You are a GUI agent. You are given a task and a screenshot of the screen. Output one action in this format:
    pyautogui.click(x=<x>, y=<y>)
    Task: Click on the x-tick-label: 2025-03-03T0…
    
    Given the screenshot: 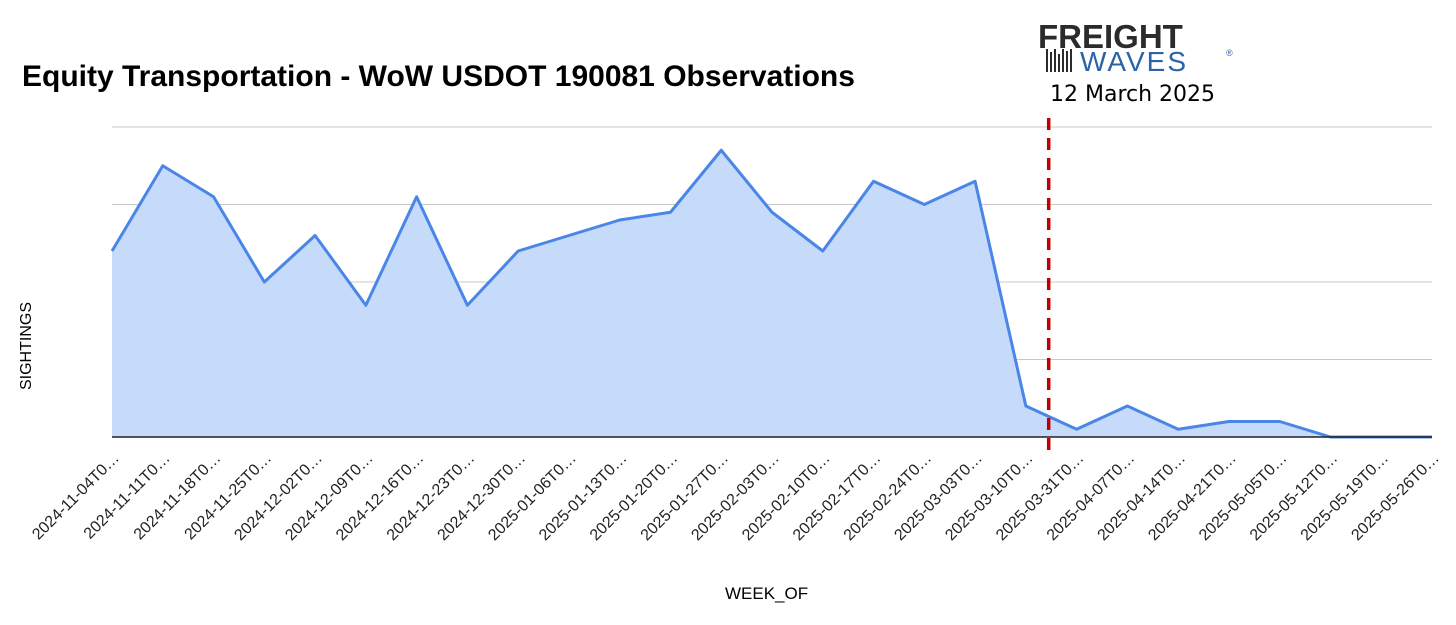 What is the action you would take?
    pyautogui.click(x=938, y=497)
    